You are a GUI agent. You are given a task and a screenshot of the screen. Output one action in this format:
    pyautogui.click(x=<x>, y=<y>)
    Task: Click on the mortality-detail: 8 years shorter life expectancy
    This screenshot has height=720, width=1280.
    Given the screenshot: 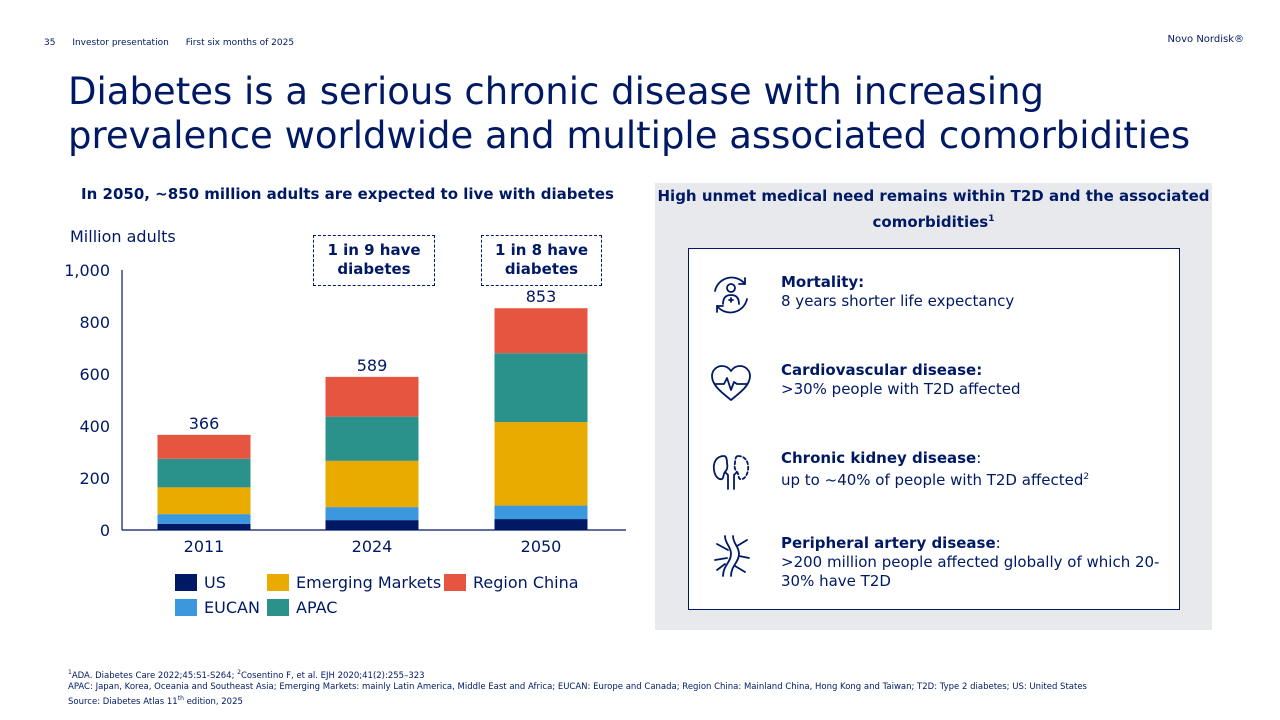 What is the action you would take?
    pyautogui.click(x=898, y=301)
    